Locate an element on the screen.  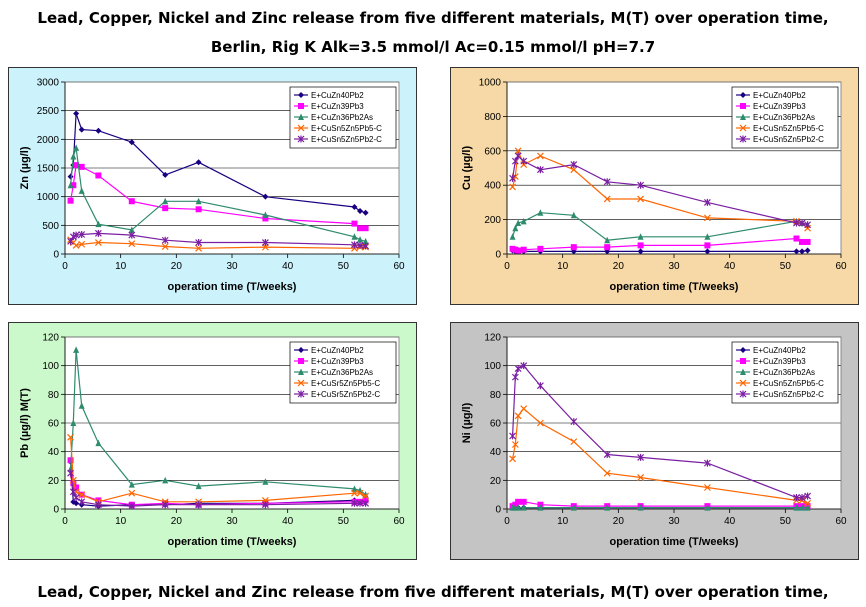
ni-legend-item: E+CuSn5Zn5Pb5-C is located at coordinates (780, 383).